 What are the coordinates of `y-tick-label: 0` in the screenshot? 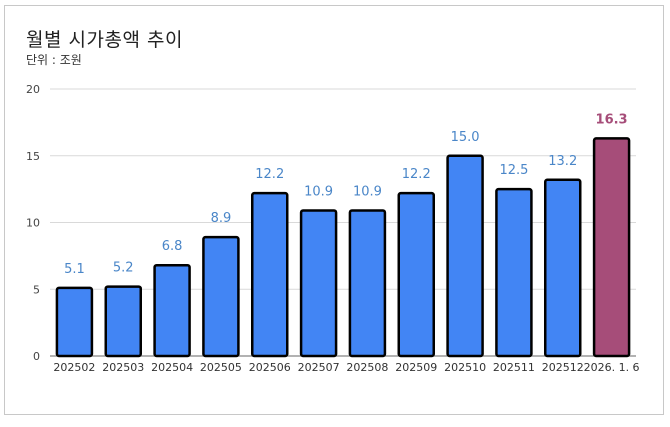 It's located at (36, 356).